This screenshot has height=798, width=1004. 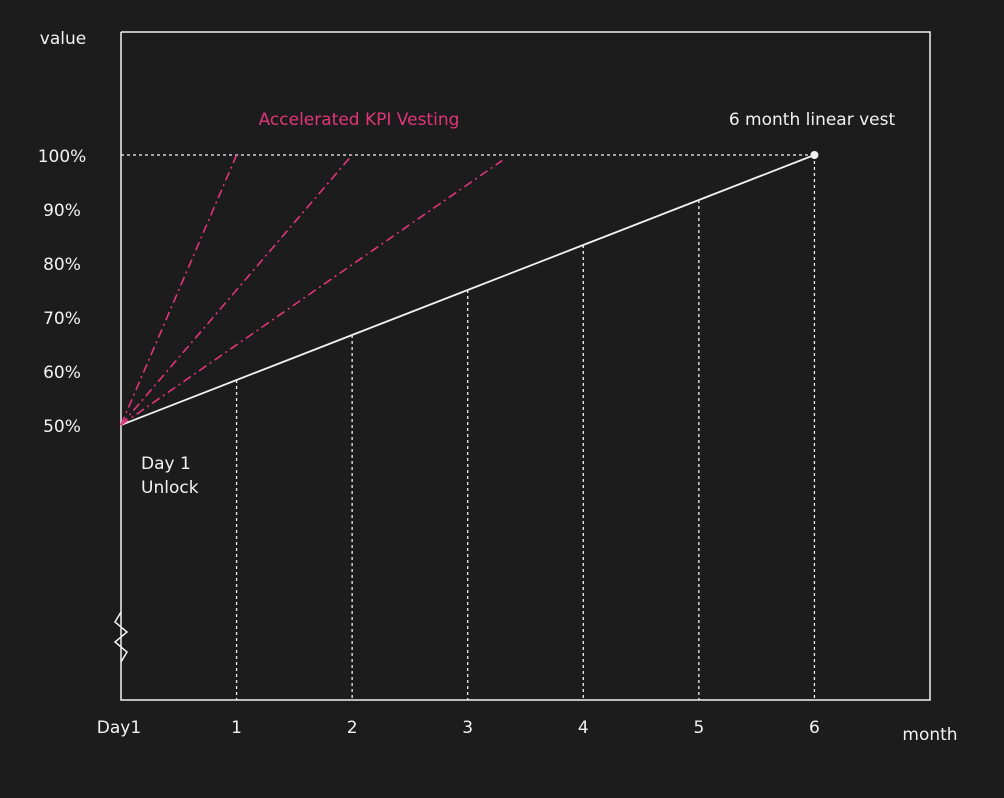 I want to click on x-axis-label: month, so click(x=929, y=735).